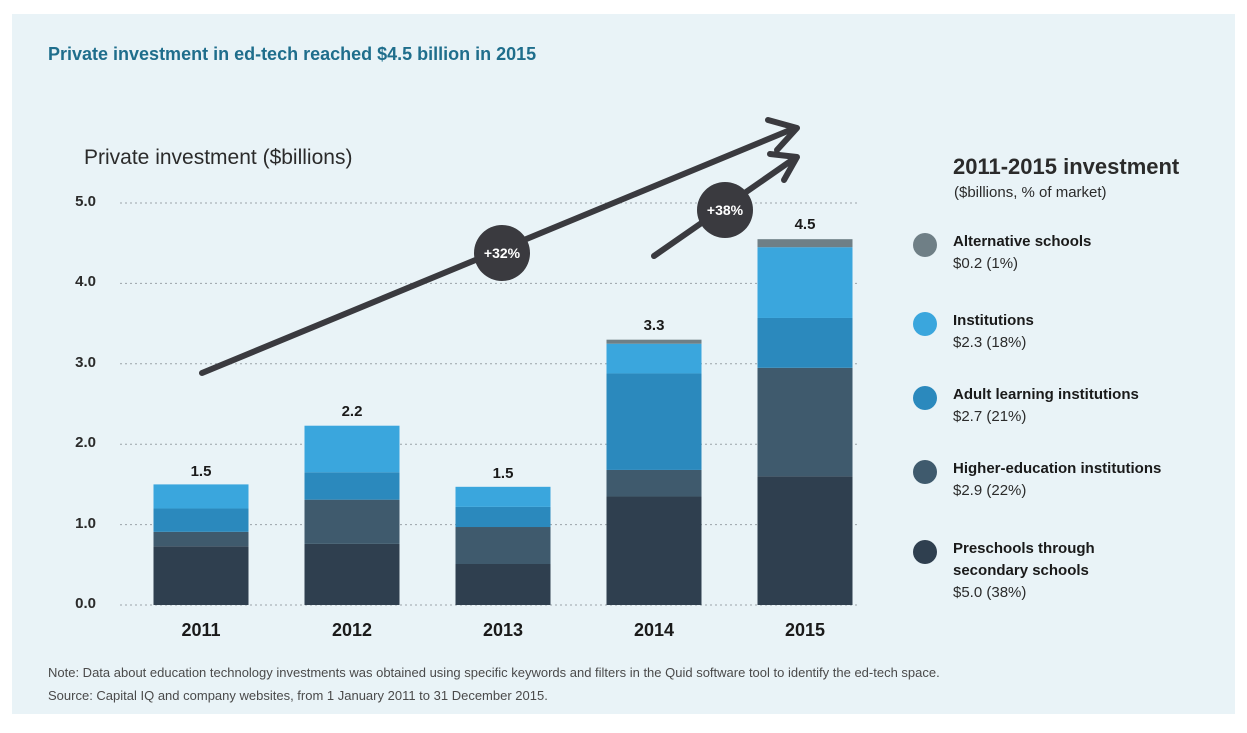 The width and height of the screenshot is (1247, 733). What do you see at coordinates (352, 630) in the screenshot?
I see `x-tick-2012: 2012` at bounding box center [352, 630].